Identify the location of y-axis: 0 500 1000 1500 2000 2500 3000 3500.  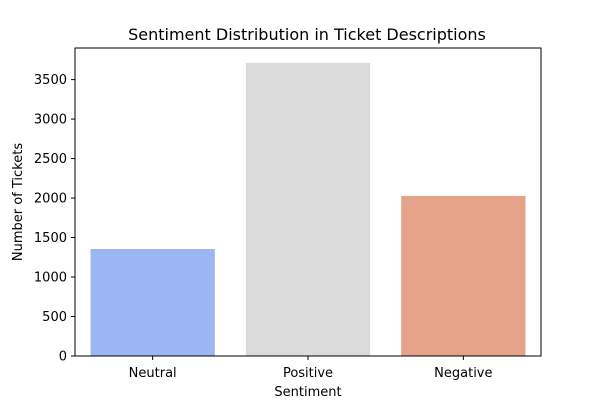
(54, 219).